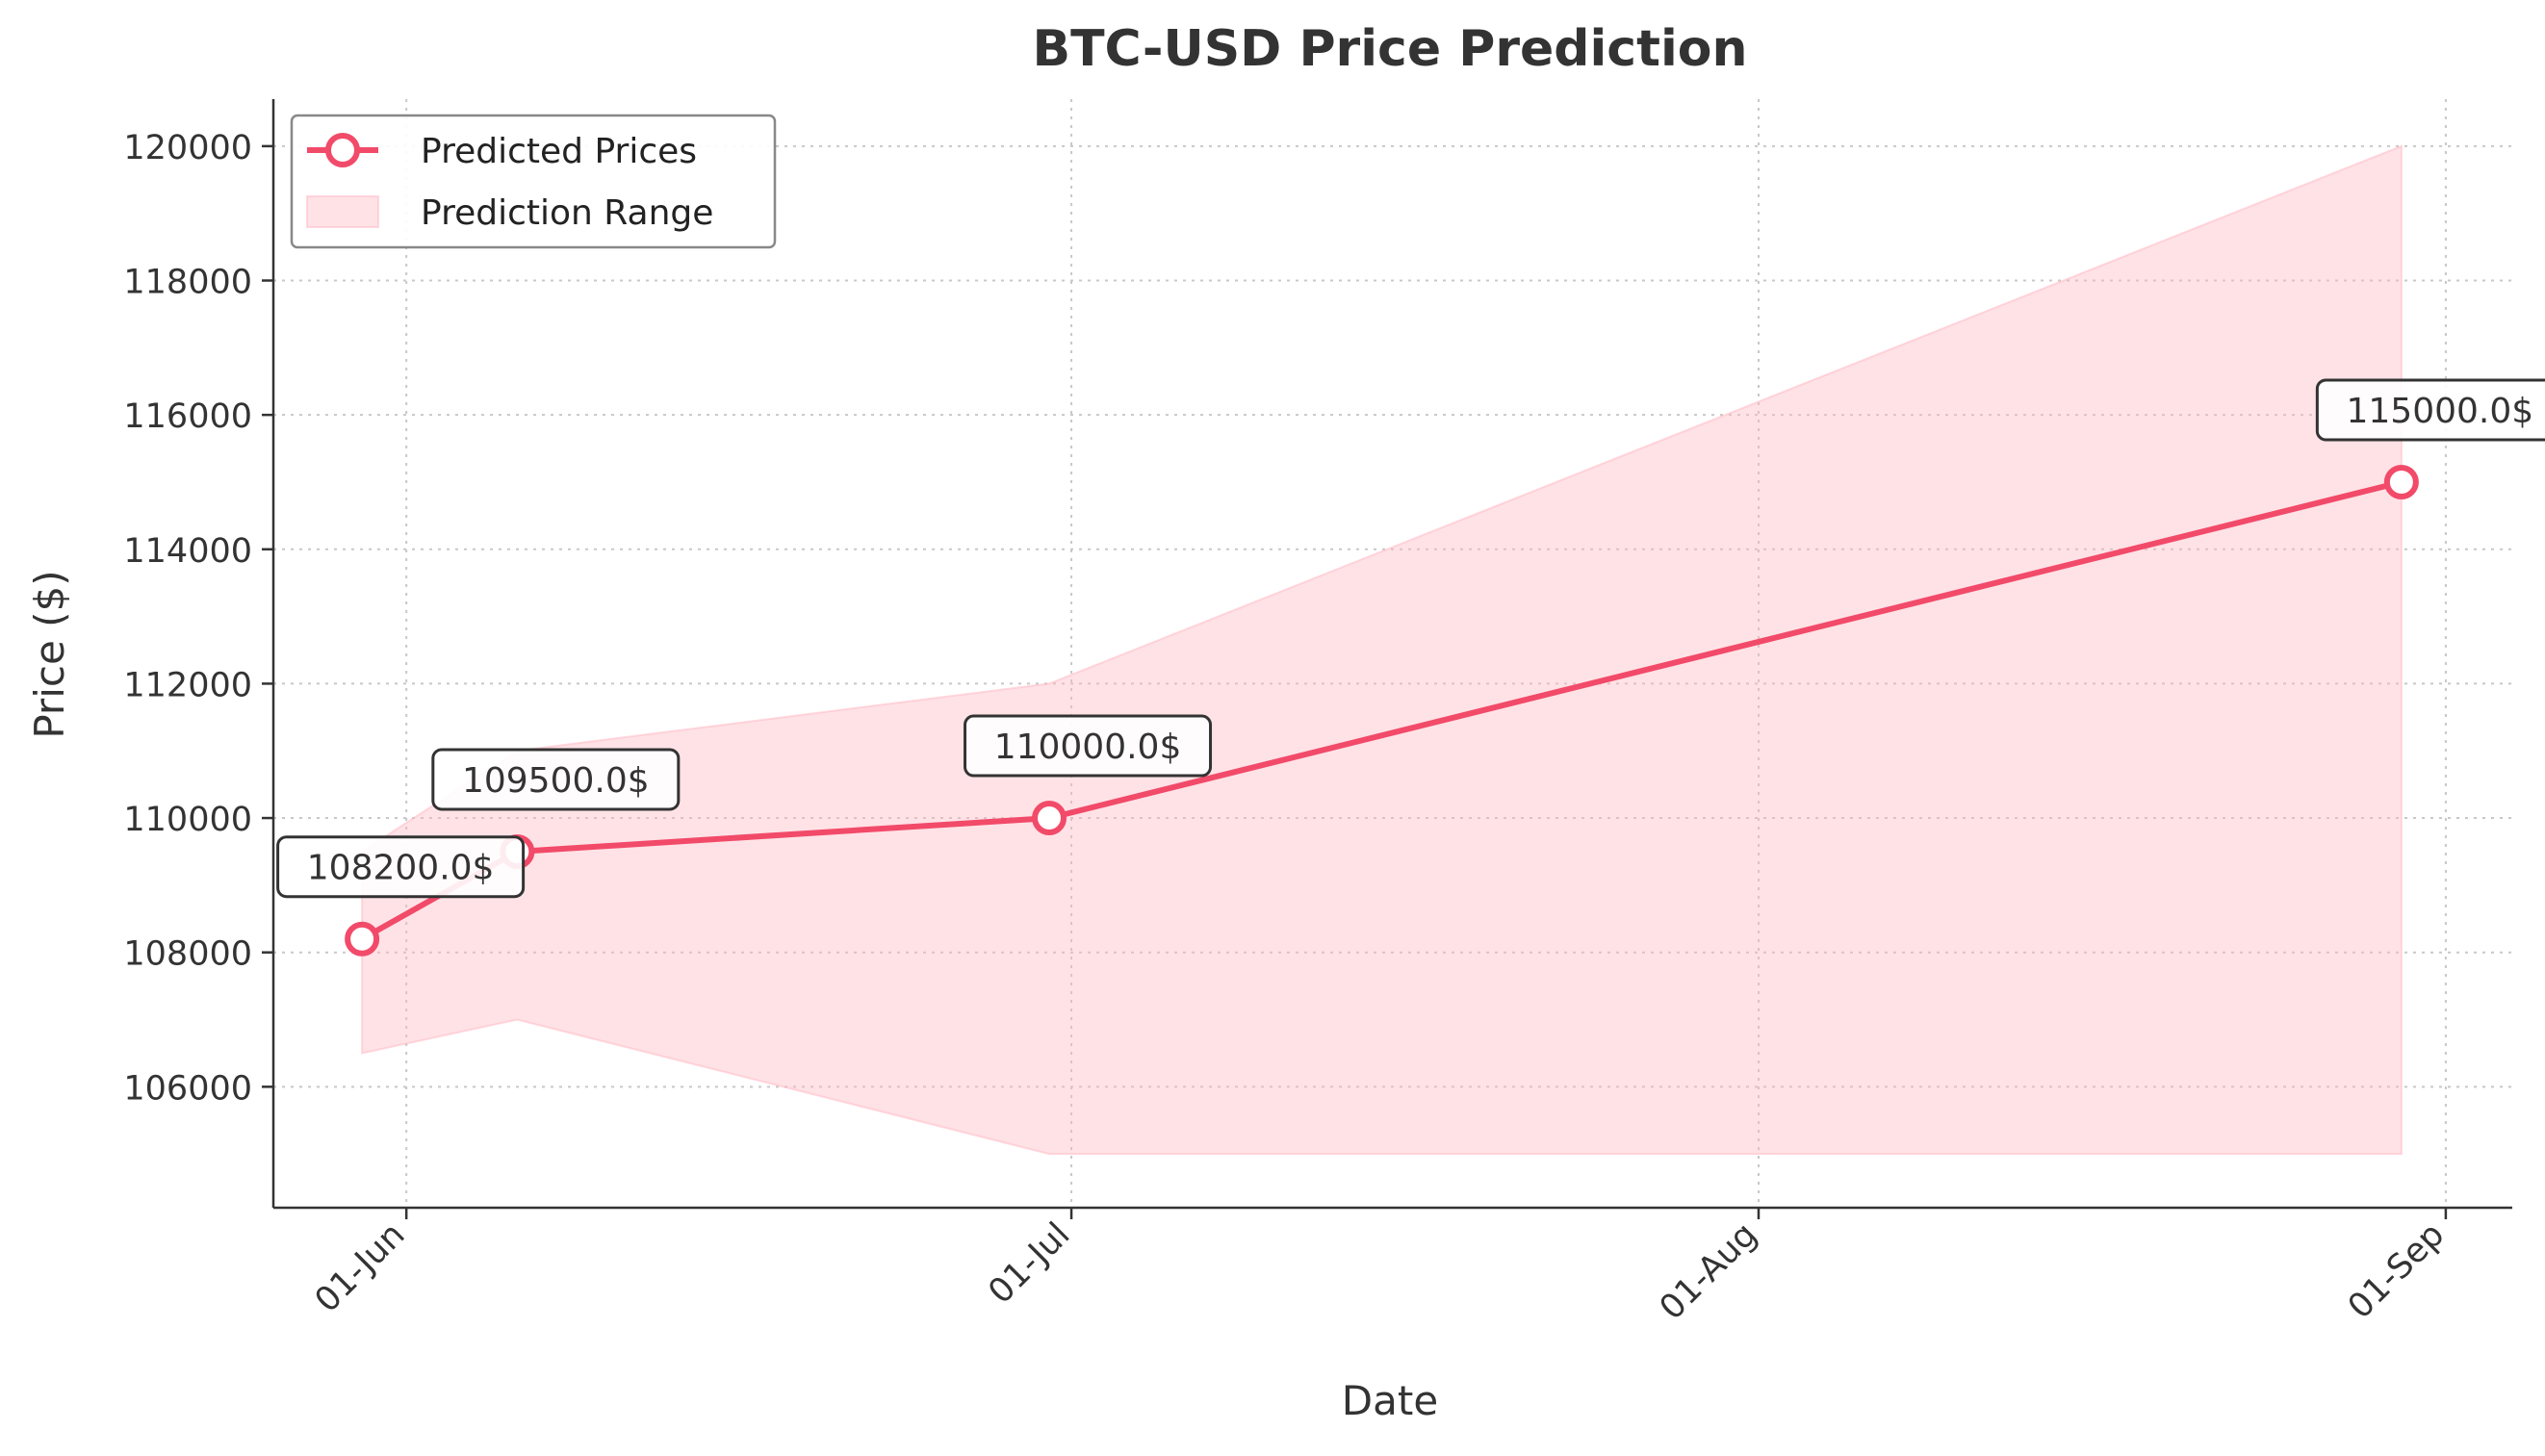 This screenshot has width=2545, height=1456. What do you see at coordinates (187, 283) in the screenshot?
I see `y-tick-label: 118000` at bounding box center [187, 283].